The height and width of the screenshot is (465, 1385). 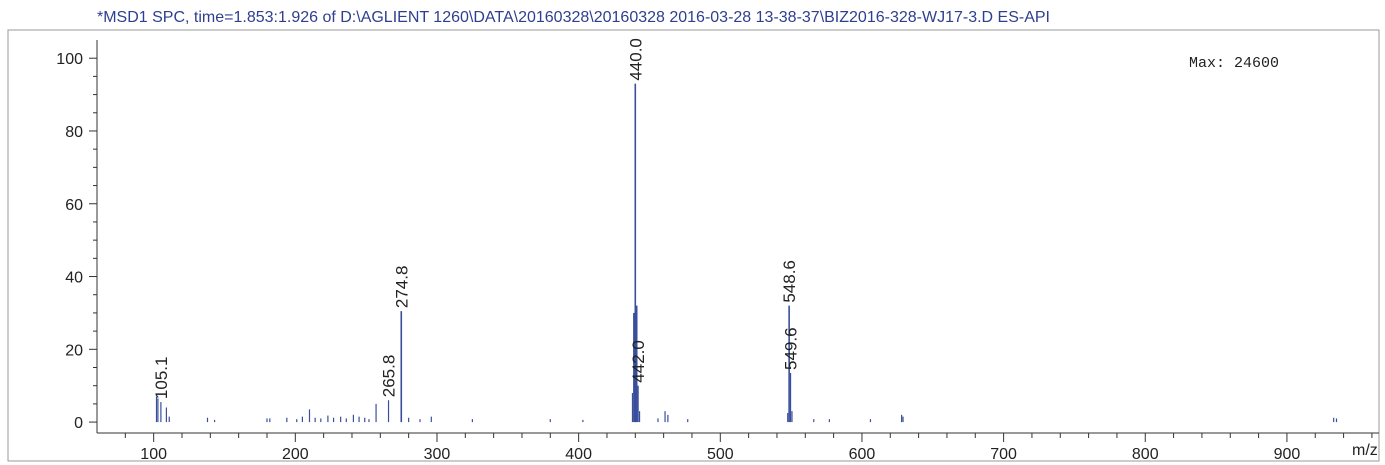 I want to click on y-tick-label: 80, so click(x=74, y=132).